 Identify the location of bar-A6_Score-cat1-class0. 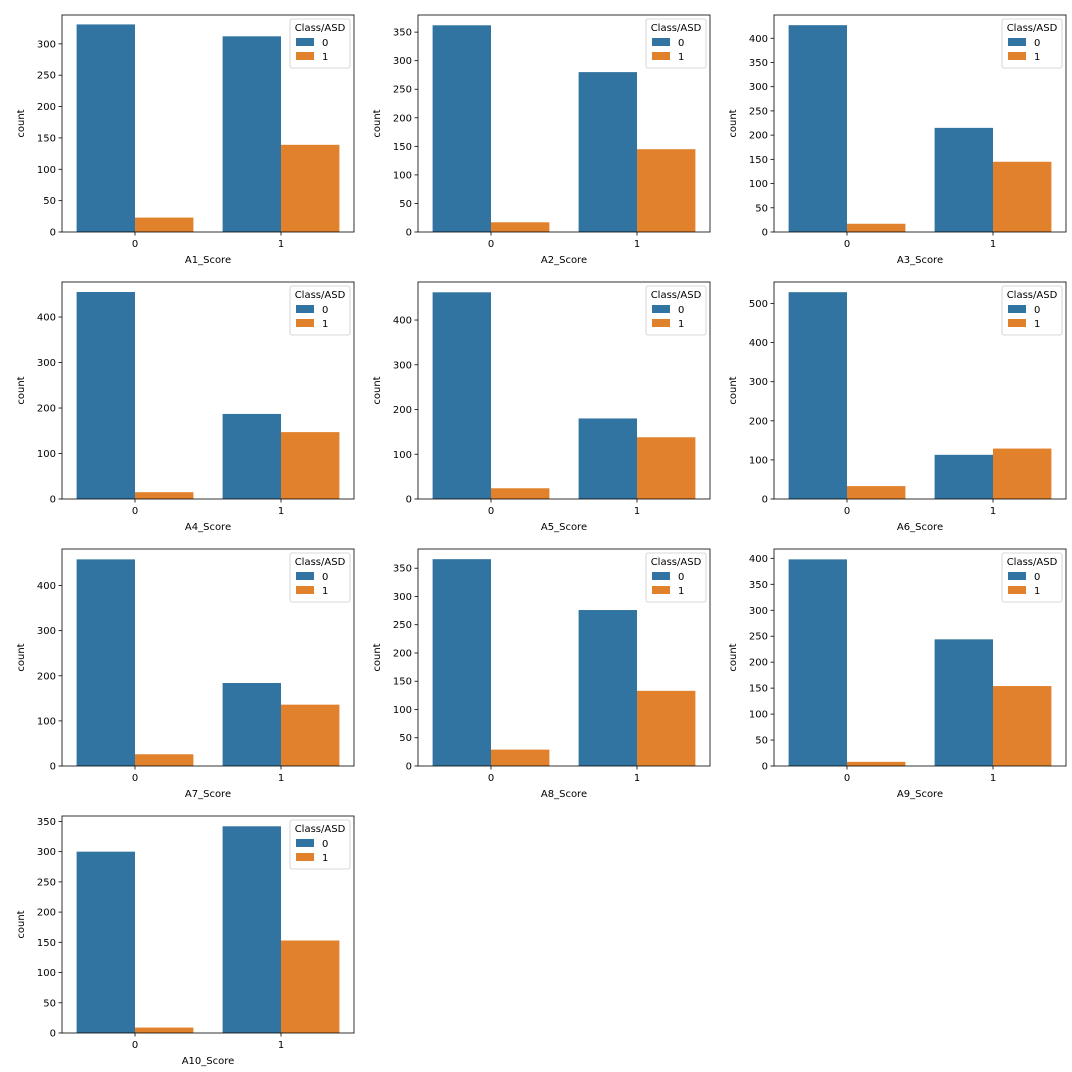
(963, 476).